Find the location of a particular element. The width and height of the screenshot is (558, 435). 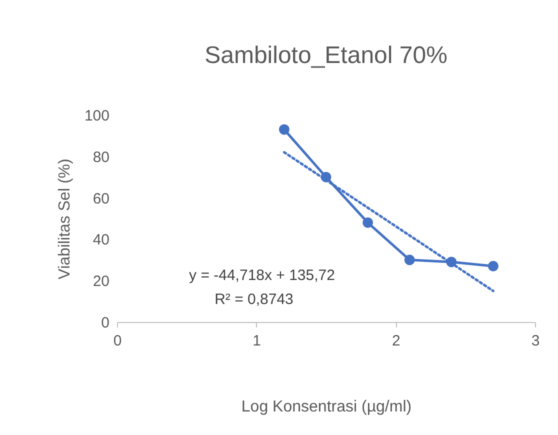

y-tick-label: 20 is located at coordinates (101, 281).